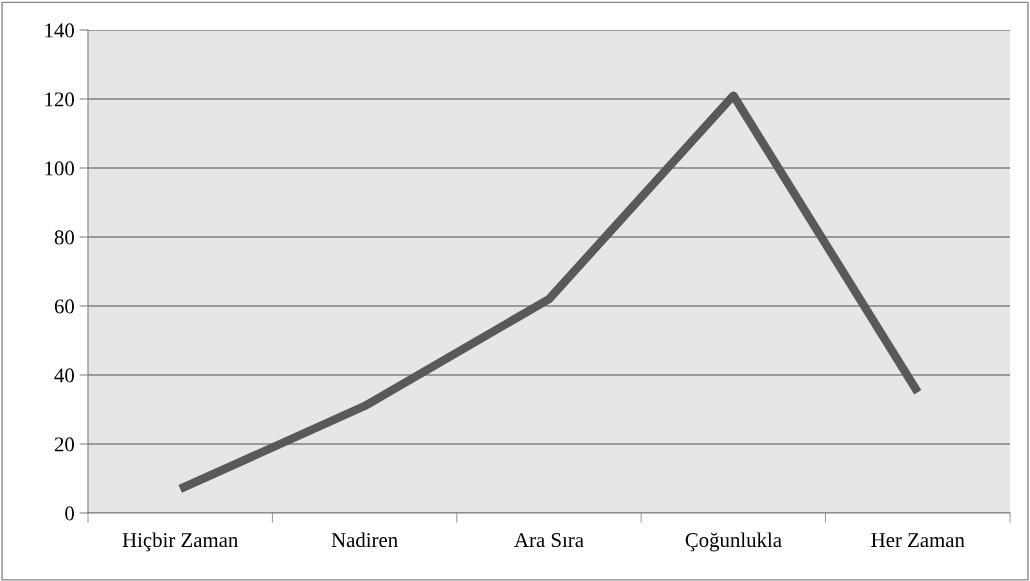  I want to click on y-tick-label: 80, so click(64, 237).